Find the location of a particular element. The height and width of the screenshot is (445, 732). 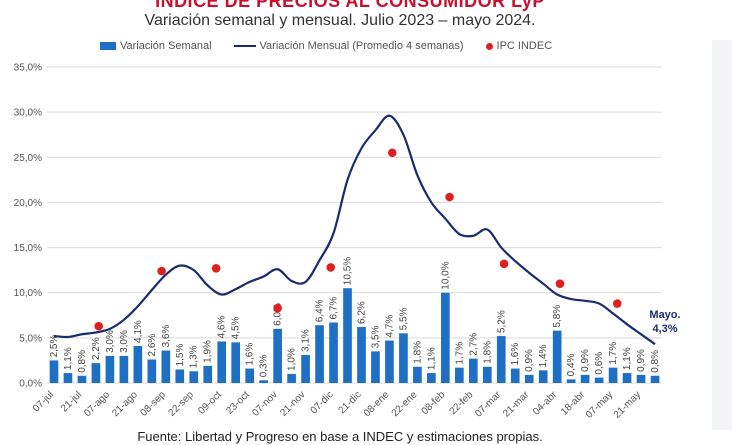

x-tick-label: 22-feb is located at coordinates (462, 403).